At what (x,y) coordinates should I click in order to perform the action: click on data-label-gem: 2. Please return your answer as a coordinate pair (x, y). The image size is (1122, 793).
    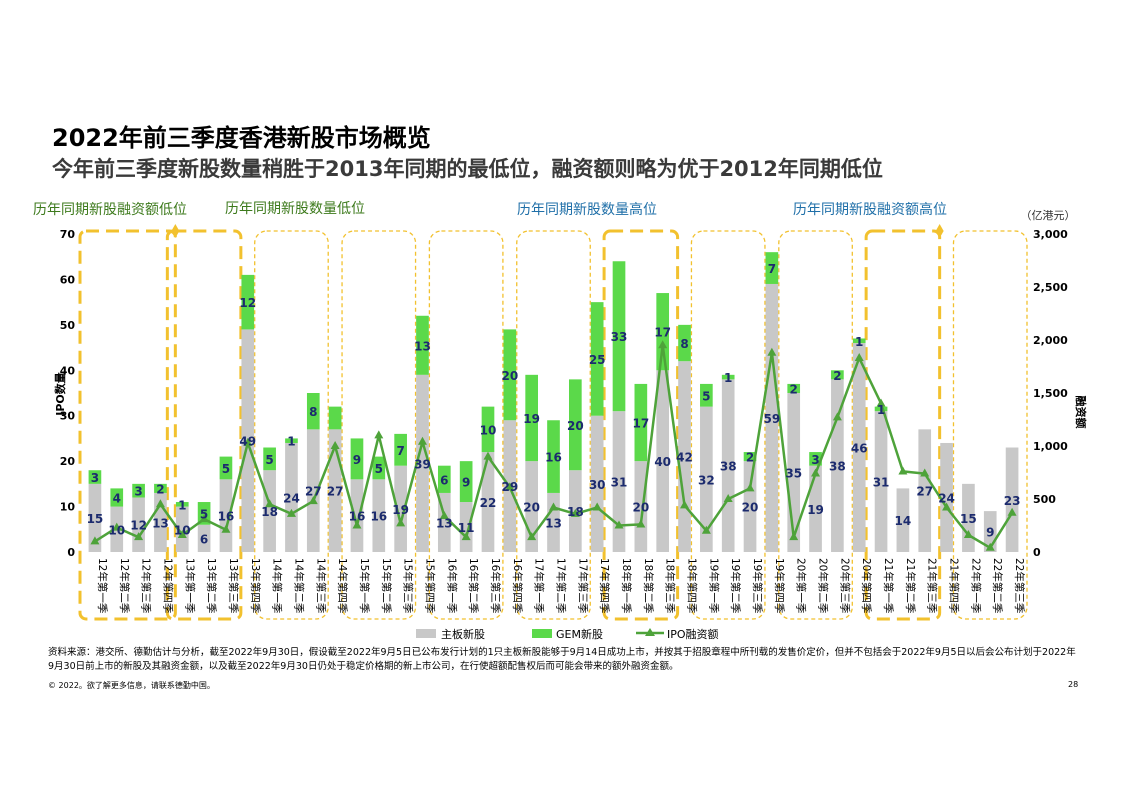
    Looking at the image, I should click on (160, 489).